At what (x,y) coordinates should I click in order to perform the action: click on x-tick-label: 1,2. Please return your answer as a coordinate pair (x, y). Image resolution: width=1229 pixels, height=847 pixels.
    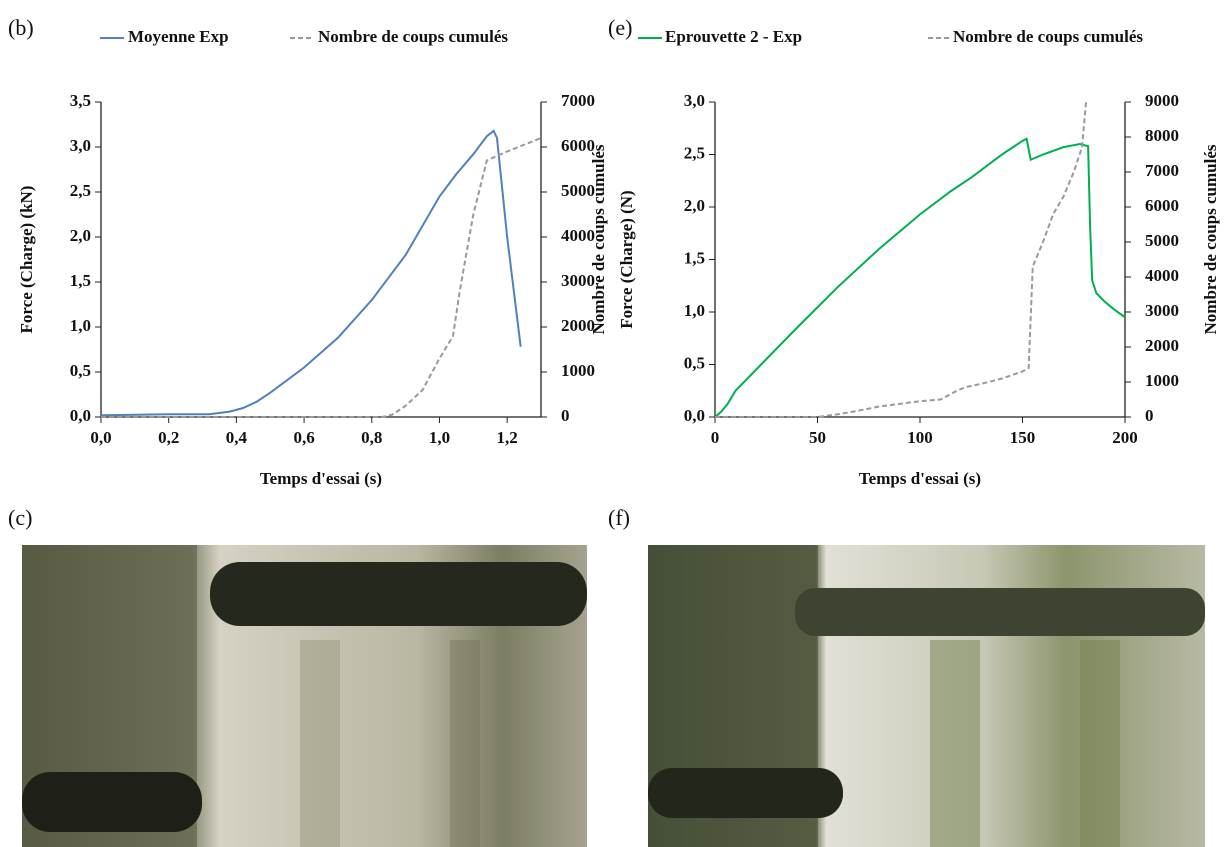
    Looking at the image, I should click on (507, 437).